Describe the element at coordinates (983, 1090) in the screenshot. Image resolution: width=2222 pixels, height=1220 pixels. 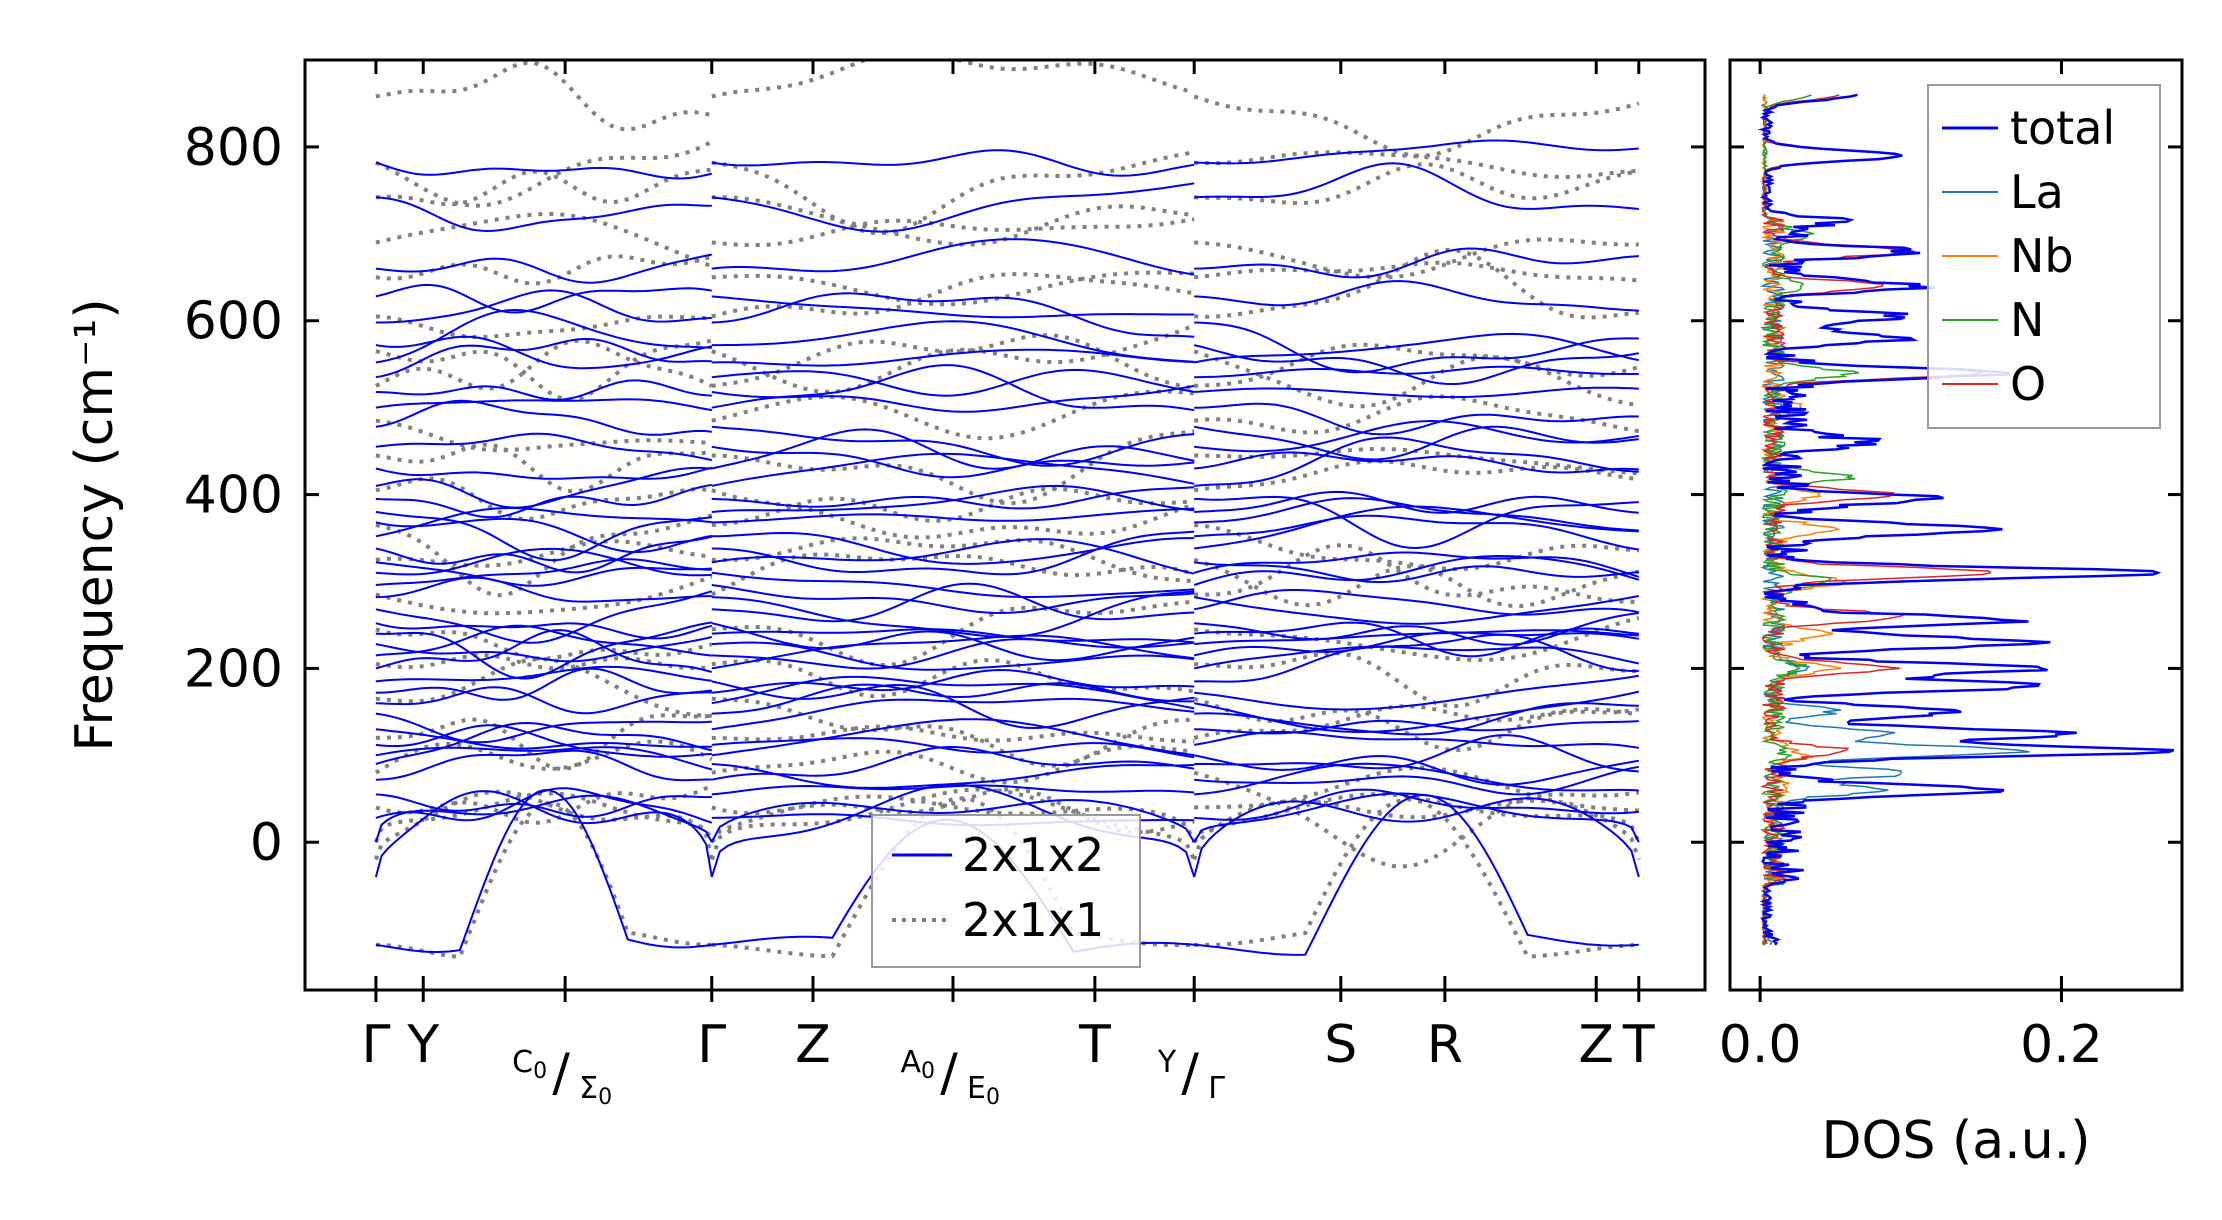
I see `kpoint-label-bottom: E0` at that location.